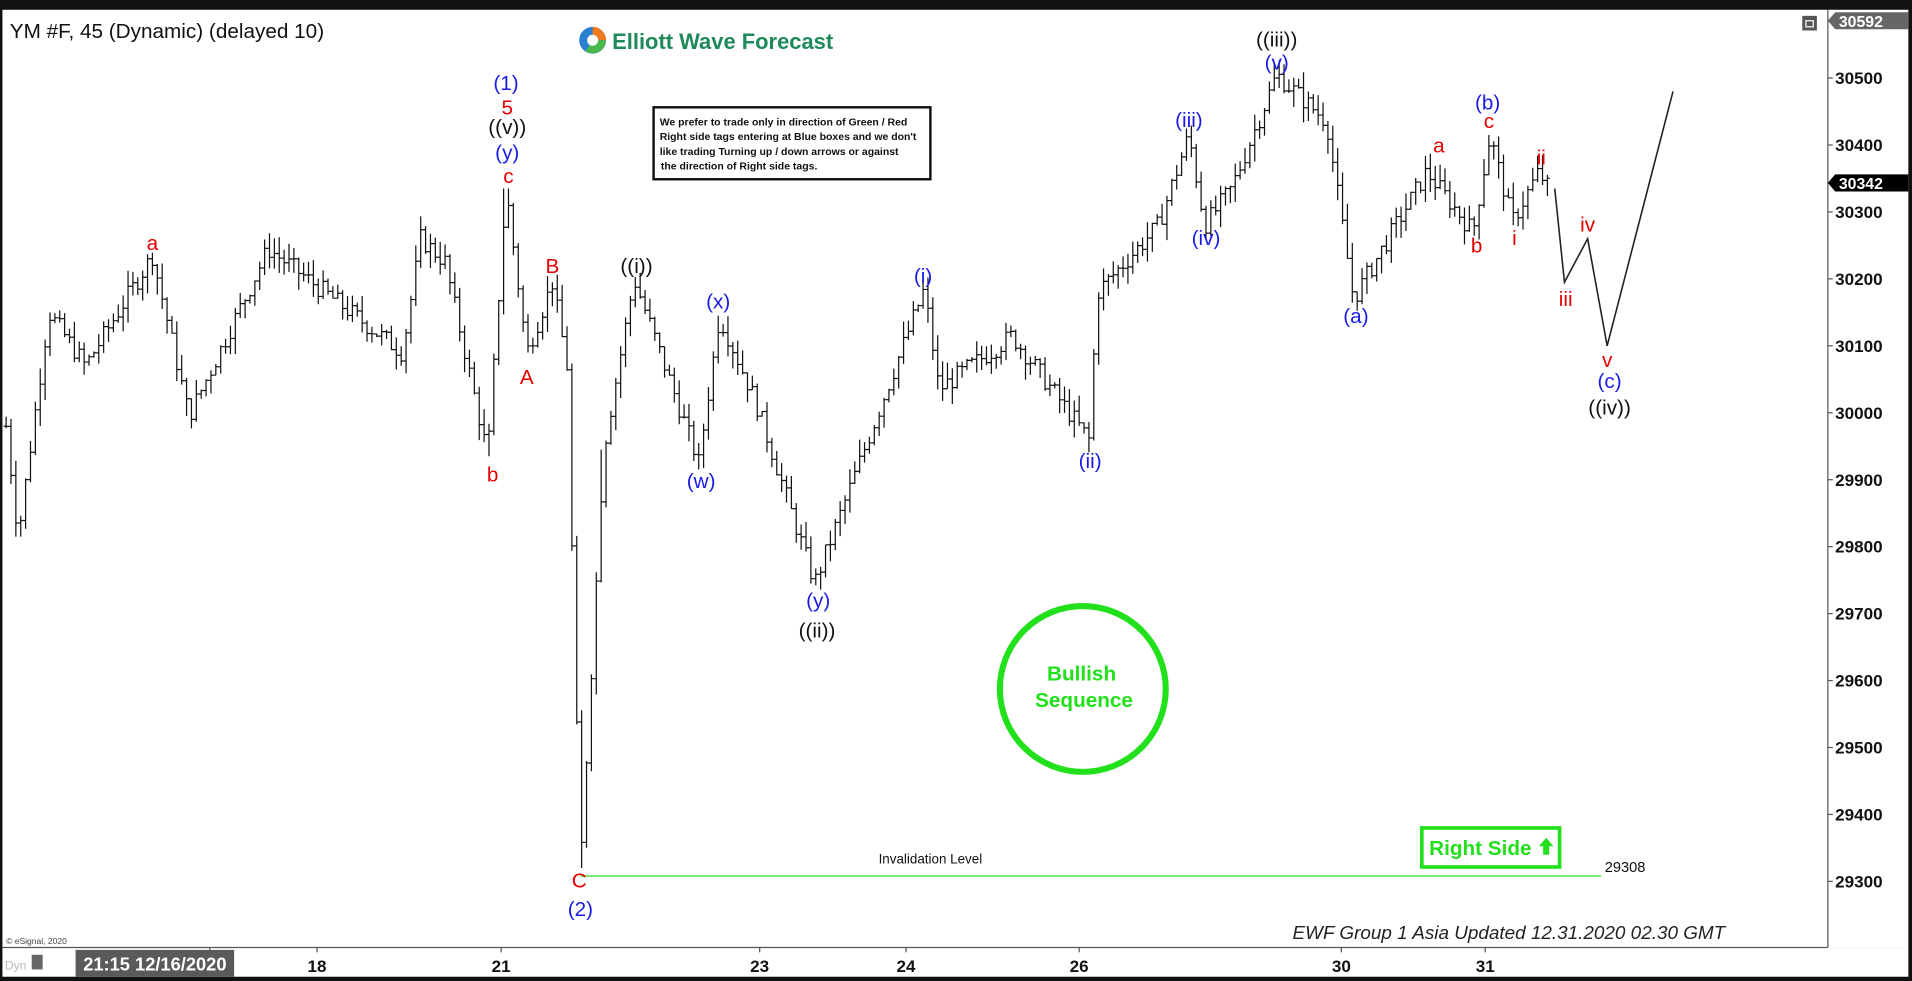 The width and height of the screenshot is (1912, 981). I want to click on restore-window-button, so click(1809, 23).